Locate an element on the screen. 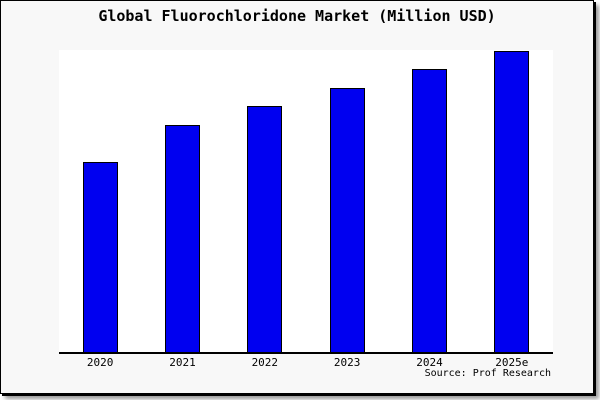  bar-slot-2023 is located at coordinates (347, 201).